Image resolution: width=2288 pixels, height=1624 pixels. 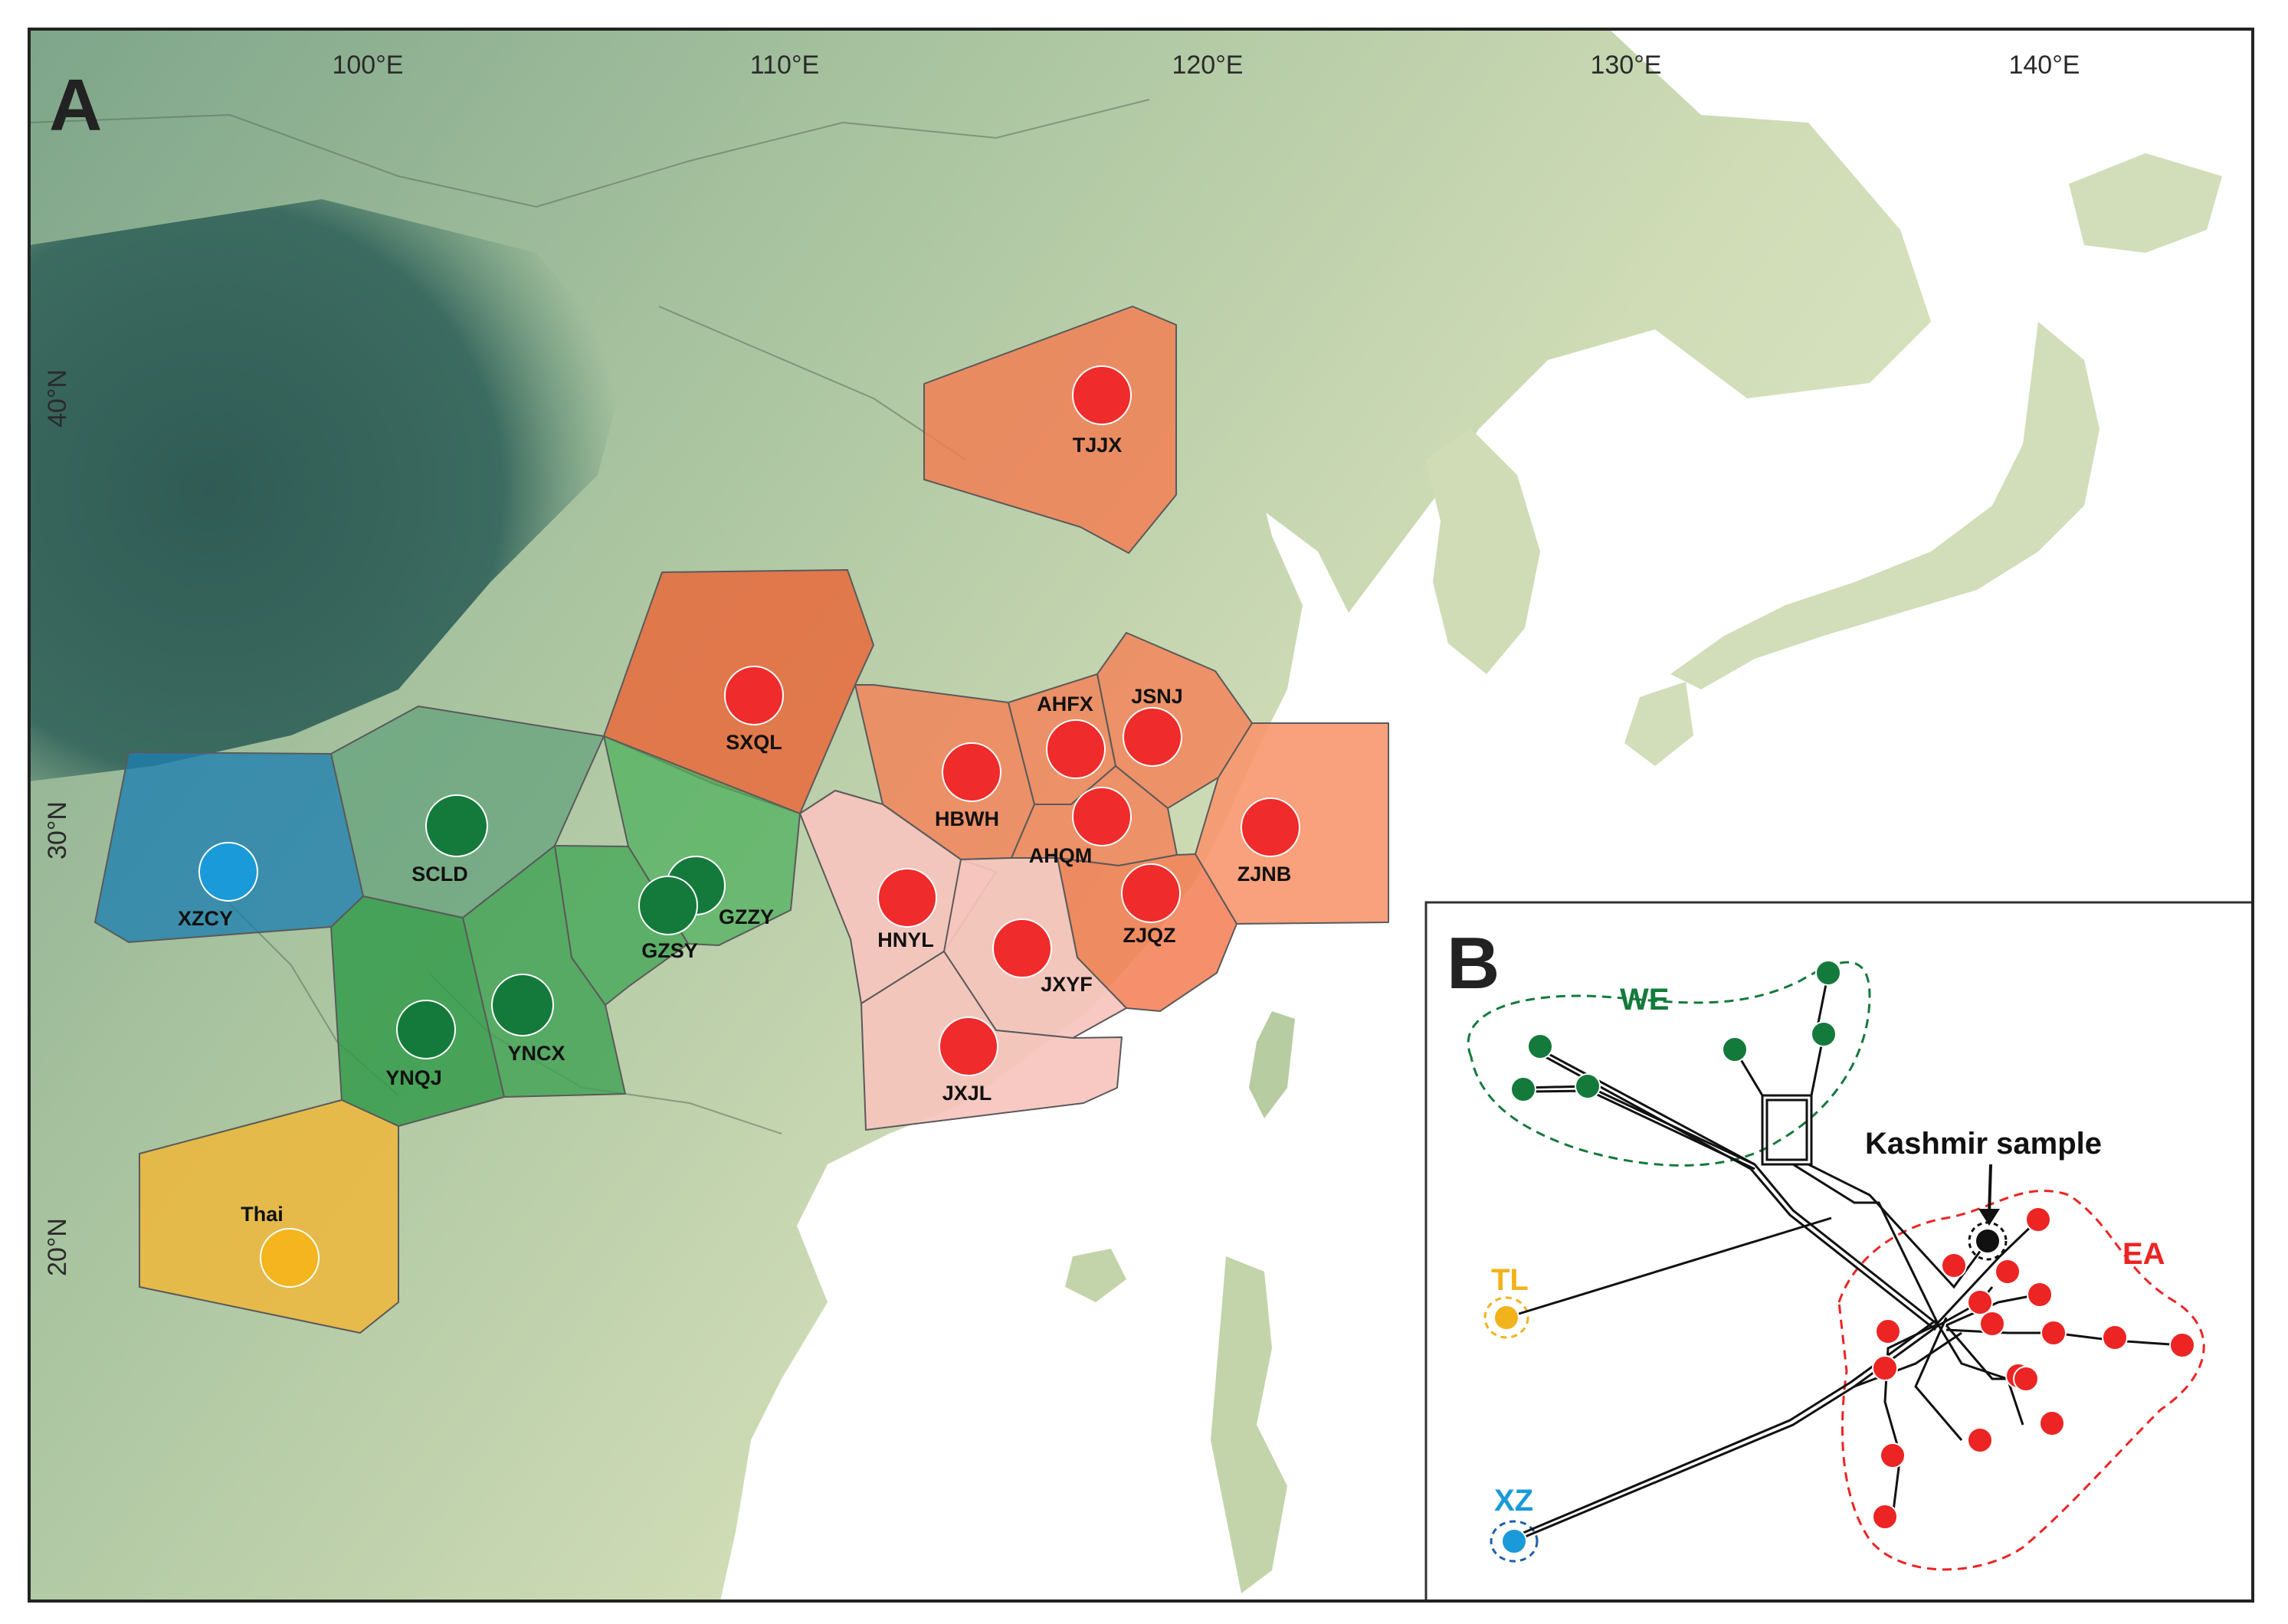 I want to click on lon-label-110e: 110°E, so click(x=784, y=66).